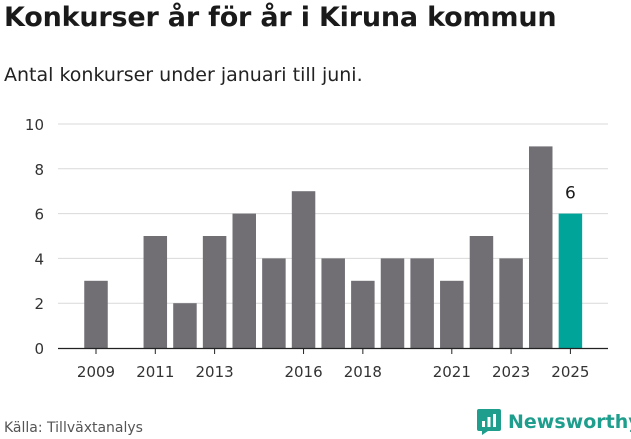  I want to click on bar-2020, so click(422, 303).